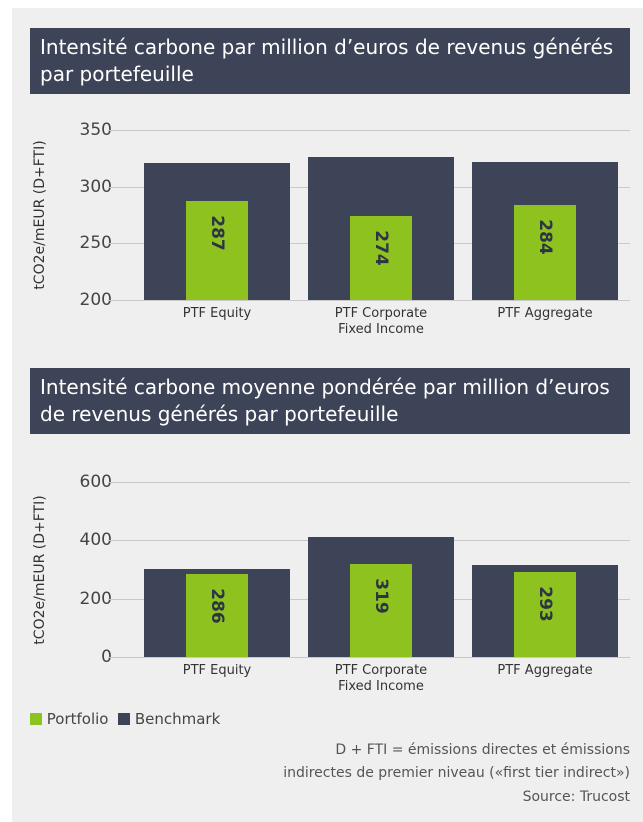  Describe the element at coordinates (106, 657) in the screenshot. I see `y-tick-label: 0` at that location.